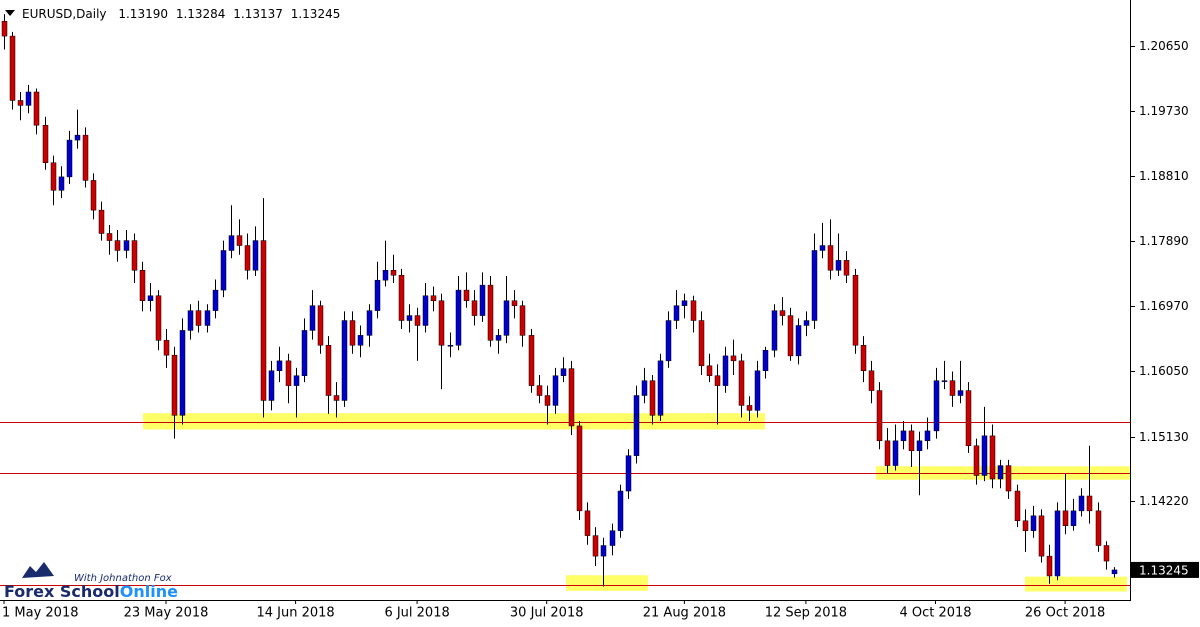 The width and height of the screenshot is (1200, 627). Describe the element at coordinates (935, 613) in the screenshot. I see `x-tick-label: 4 Oct 2018` at that location.